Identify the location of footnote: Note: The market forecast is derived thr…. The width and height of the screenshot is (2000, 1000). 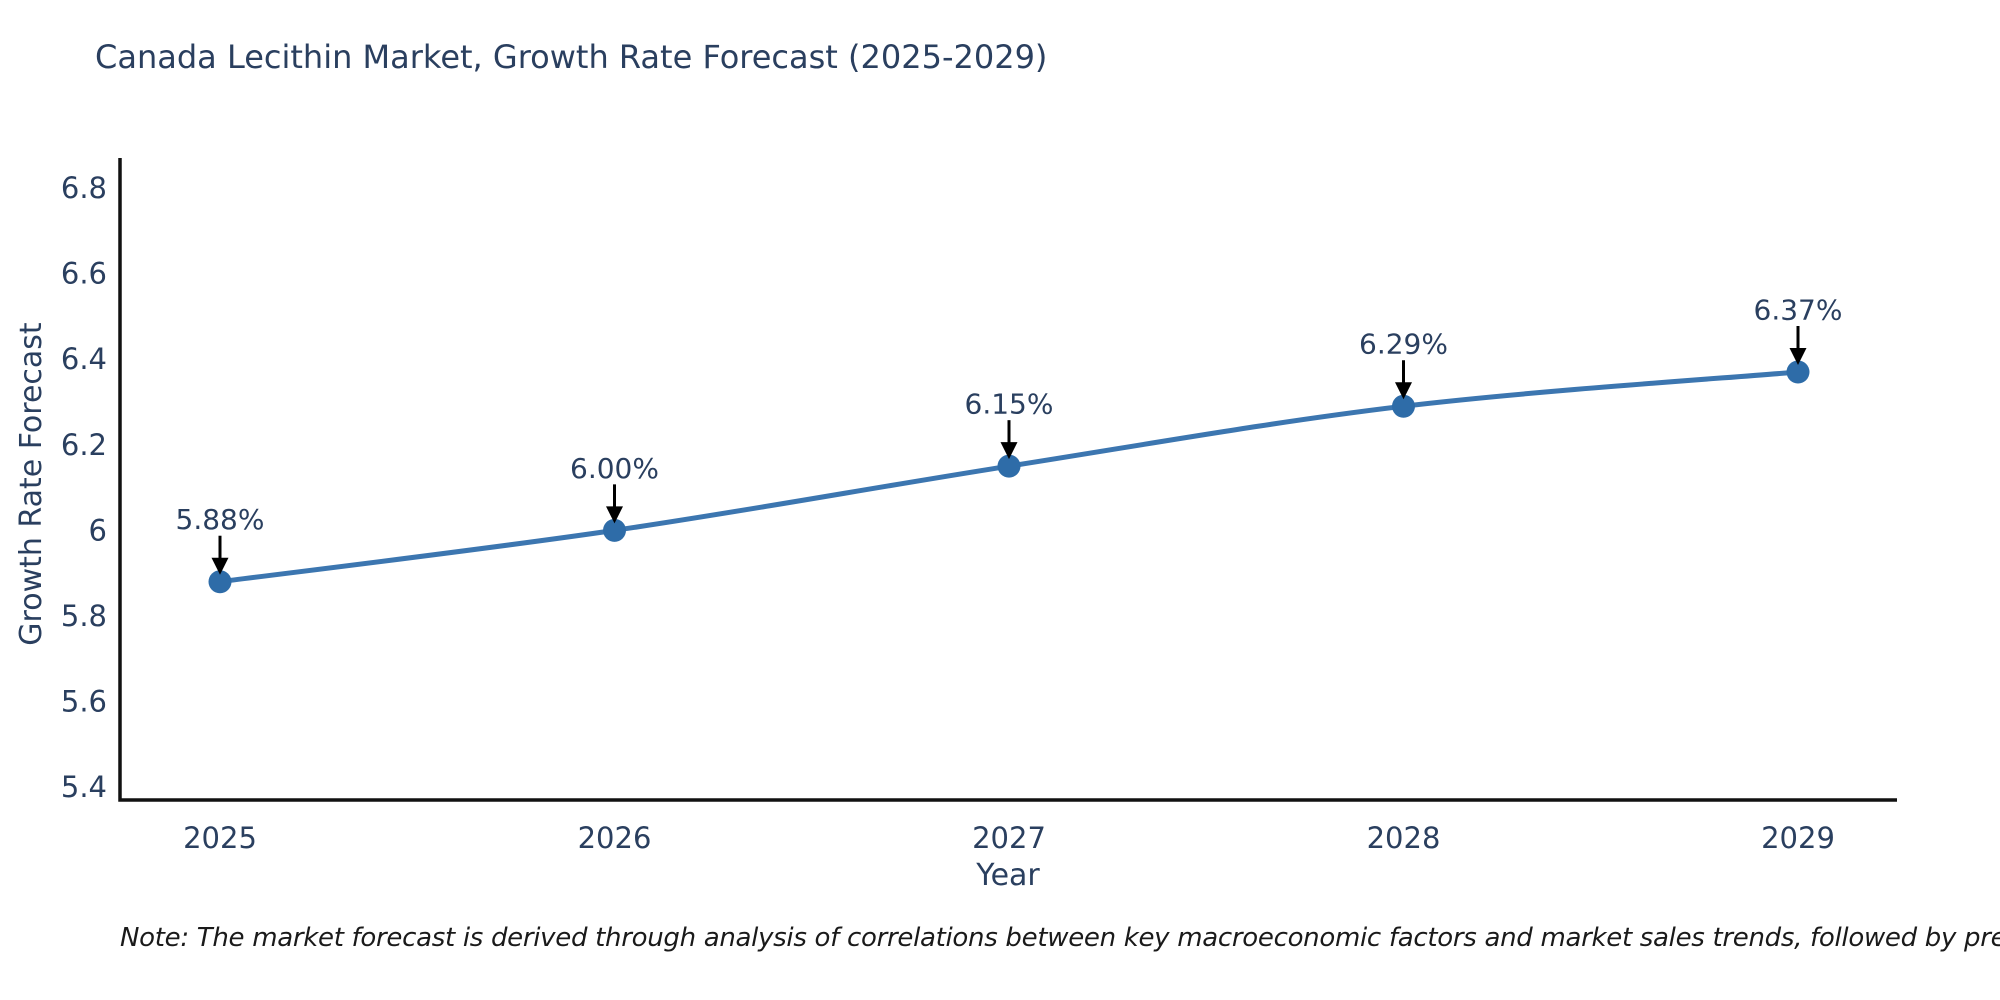
(1060, 938).